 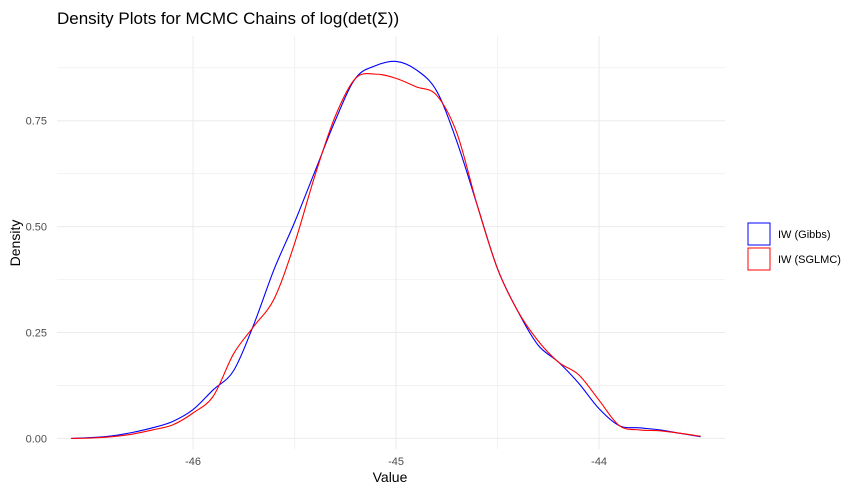 What do you see at coordinates (809, 260) in the screenshot?
I see `legend-label-1: IW (SGLMC)` at bounding box center [809, 260].